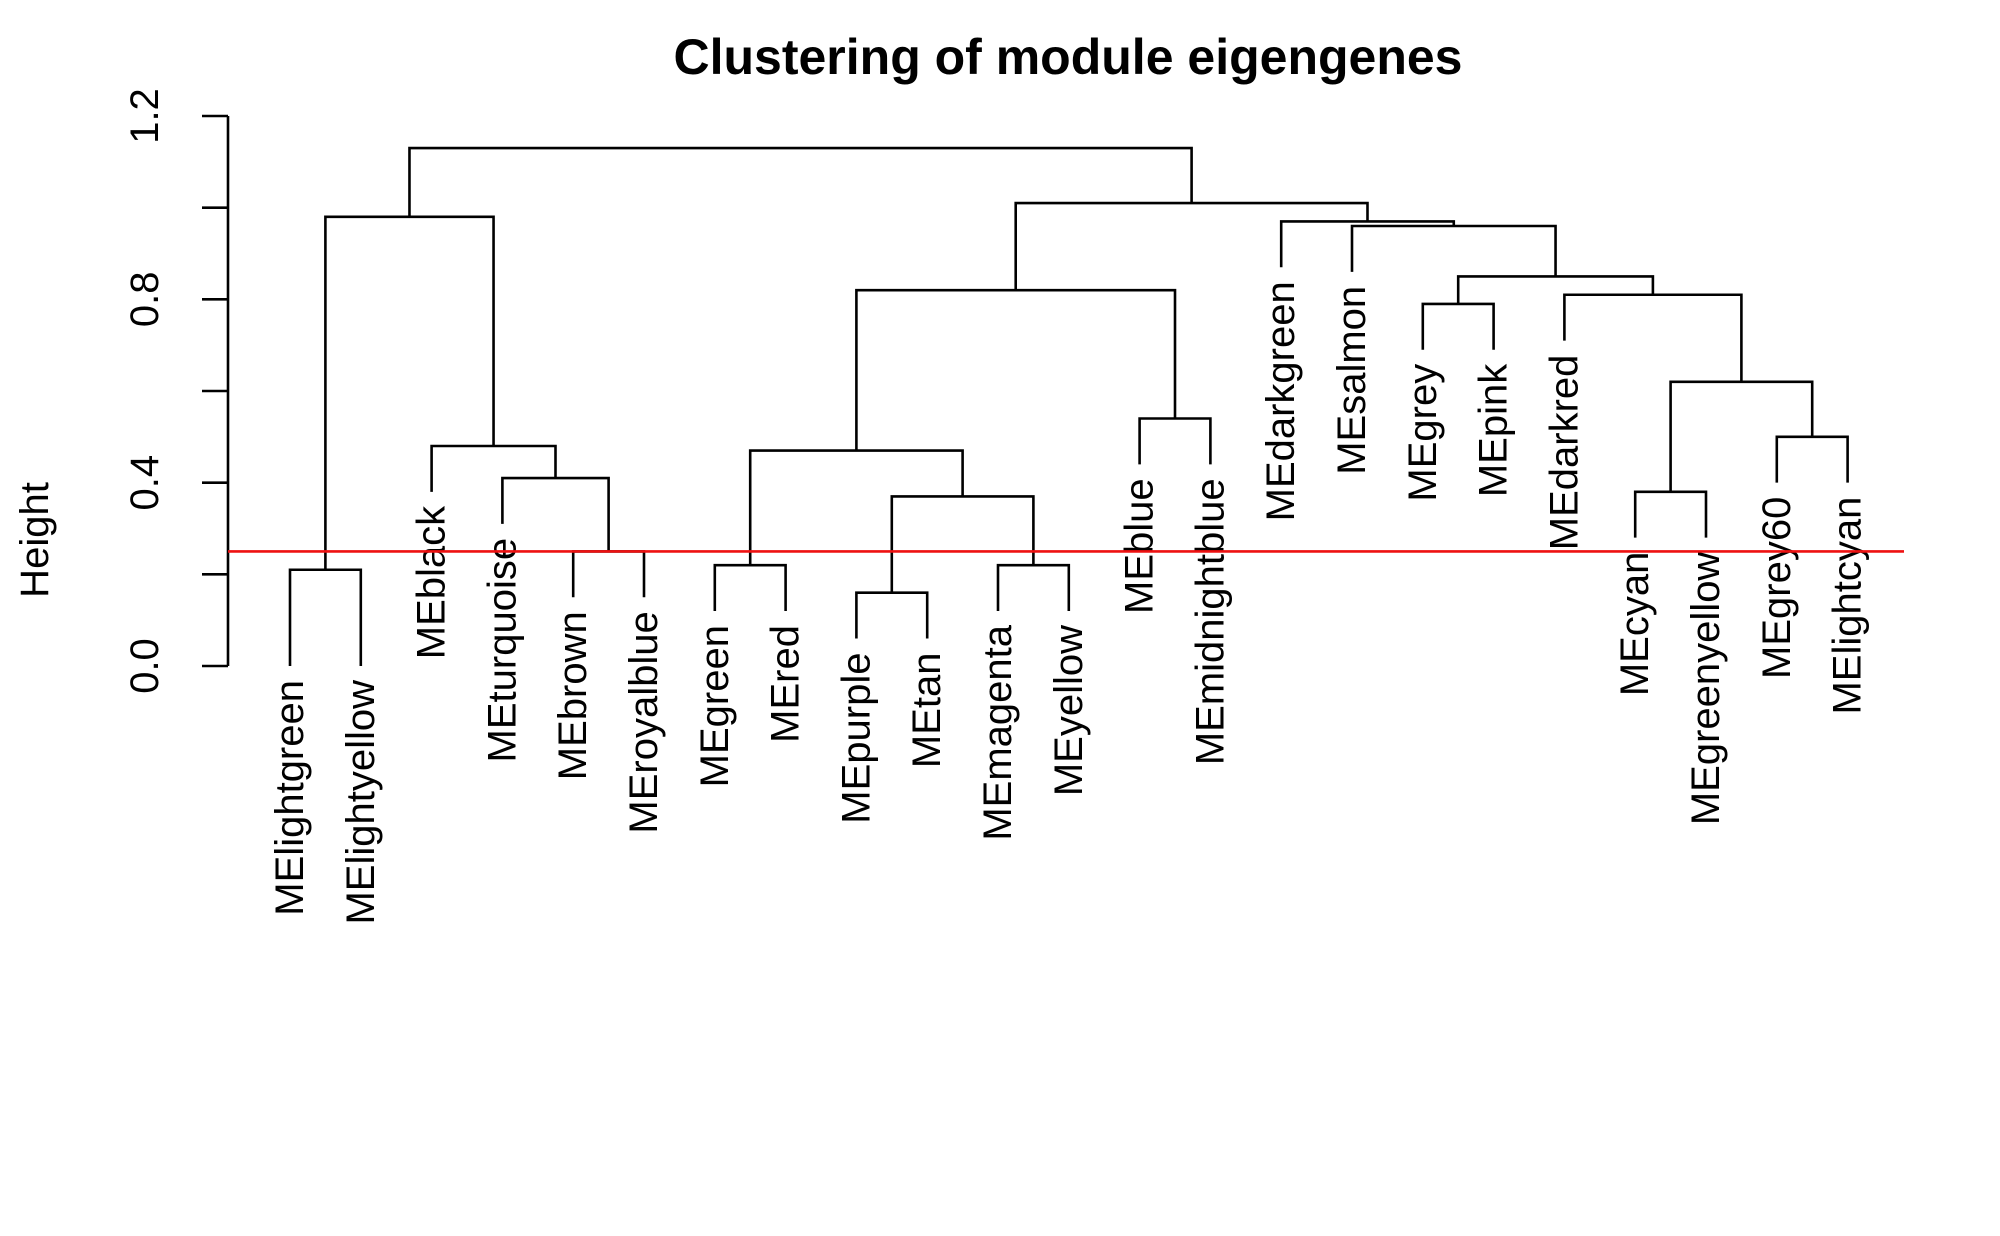 This screenshot has height=1236, width=2000. Describe the element at coordinates (176, 391) in the screenshot. I see `y-axis: 0.0 0.4 0.8 1.2` at that location.